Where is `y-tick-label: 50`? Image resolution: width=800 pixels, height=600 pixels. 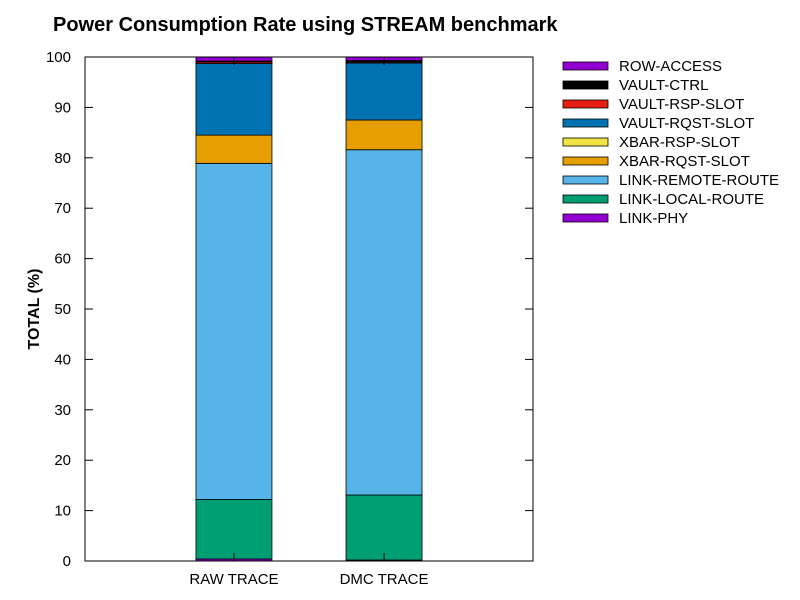
y-tick-label: 50 is located at coordinates (62, 309).